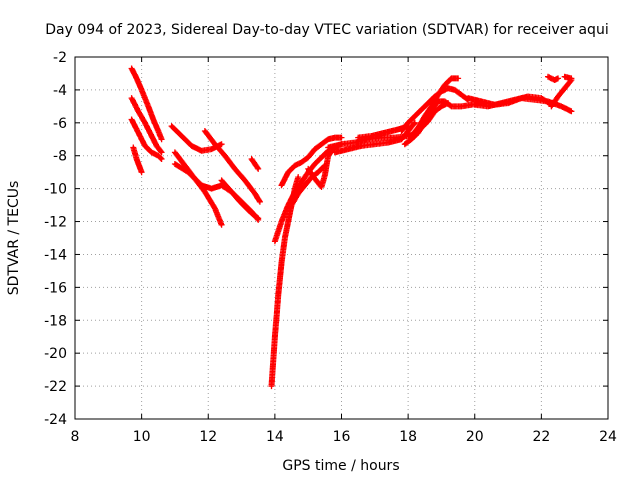 Image resolution: width=640 pixels, height=480 pixels. Describe the element at coordinates (208, 437) in the screenshot. I see `x-tick-label: 12` at that location.